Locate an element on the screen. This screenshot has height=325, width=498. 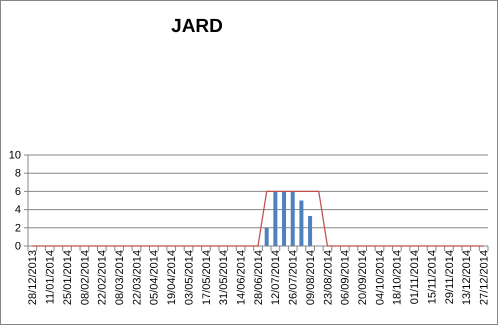
x-tick-label: 22/03/2014 is located at coordinates (137, 278).